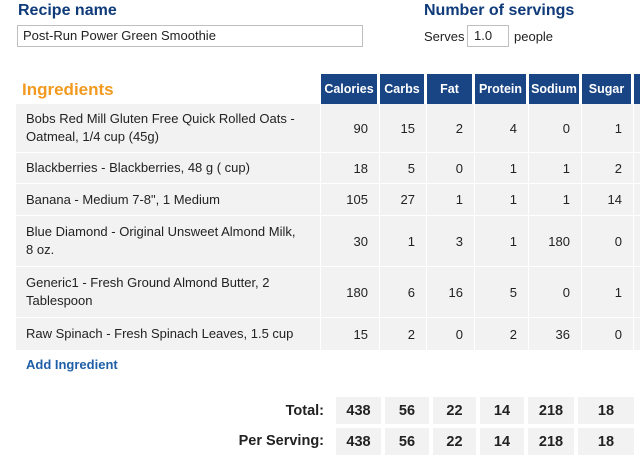  Describe the element at coordinates (407, 441) in the screenshot. I see `per-serving-carbs: 56` at that location.